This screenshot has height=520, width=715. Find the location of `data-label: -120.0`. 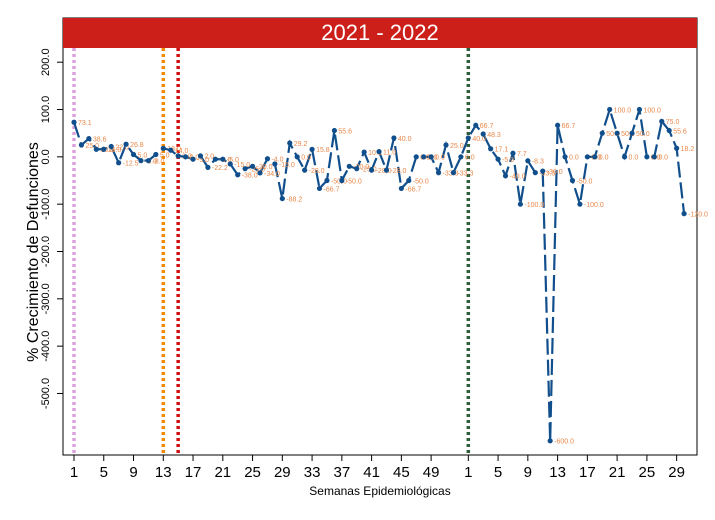

data-label: -120.0 is located at coordinates (698, 214).